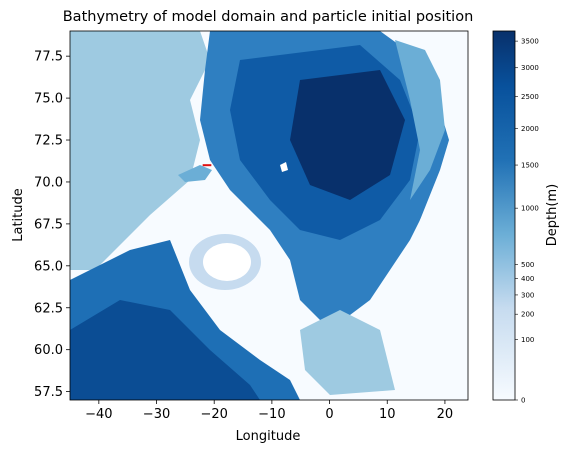 This screenshot has width=570, height=453. What do you see at coordinates (445, 414) in the screenshot?
I see `x-tick-label: 20` at bounding box center [445, 414].